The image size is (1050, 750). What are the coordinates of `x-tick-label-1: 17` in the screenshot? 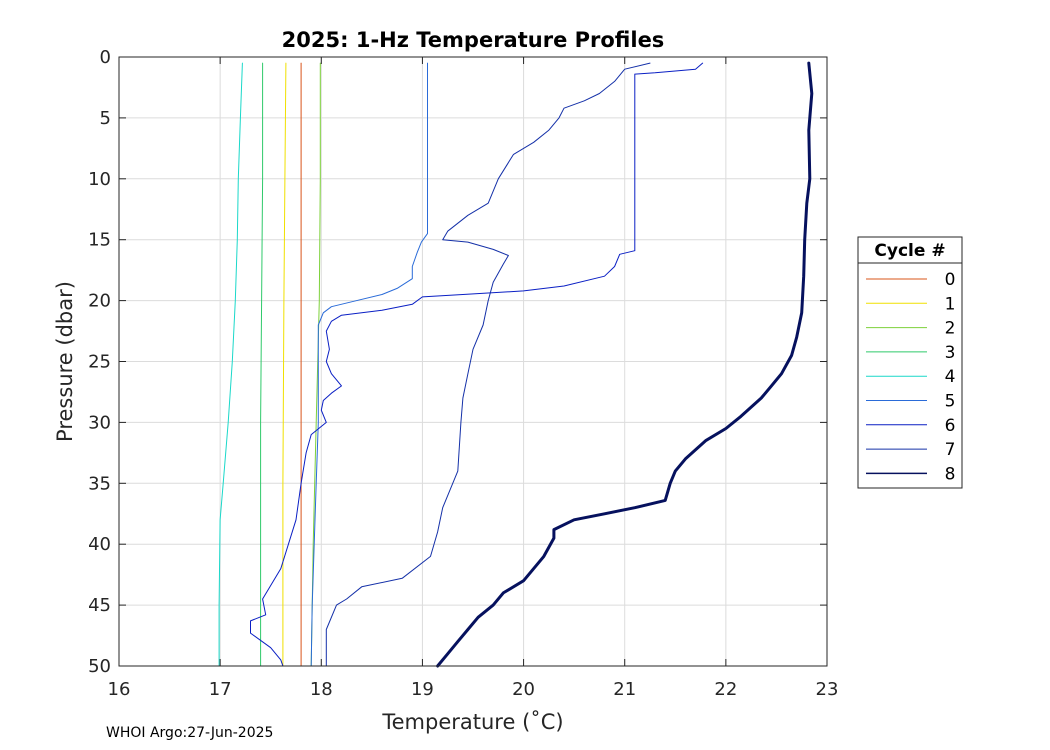 It's located at (220, 689).